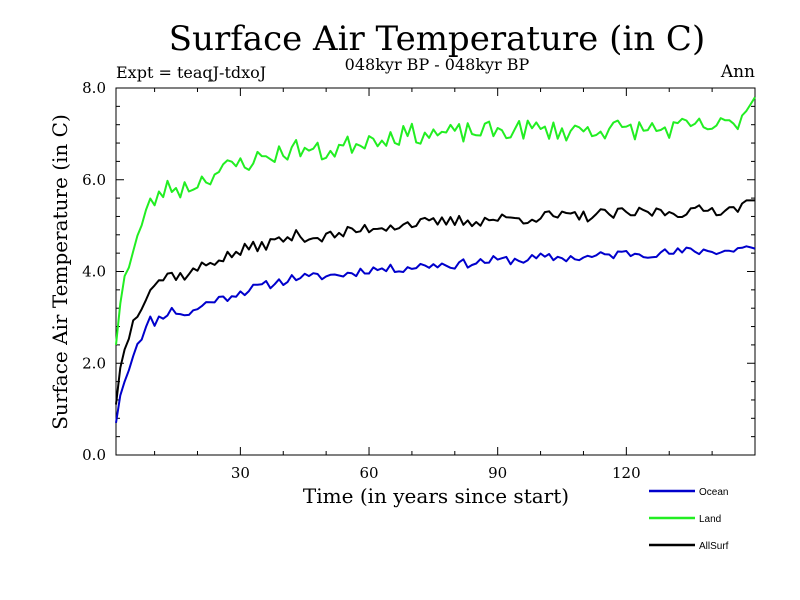  I want to click on y-tick-label: 8.0, so click(94, 88).